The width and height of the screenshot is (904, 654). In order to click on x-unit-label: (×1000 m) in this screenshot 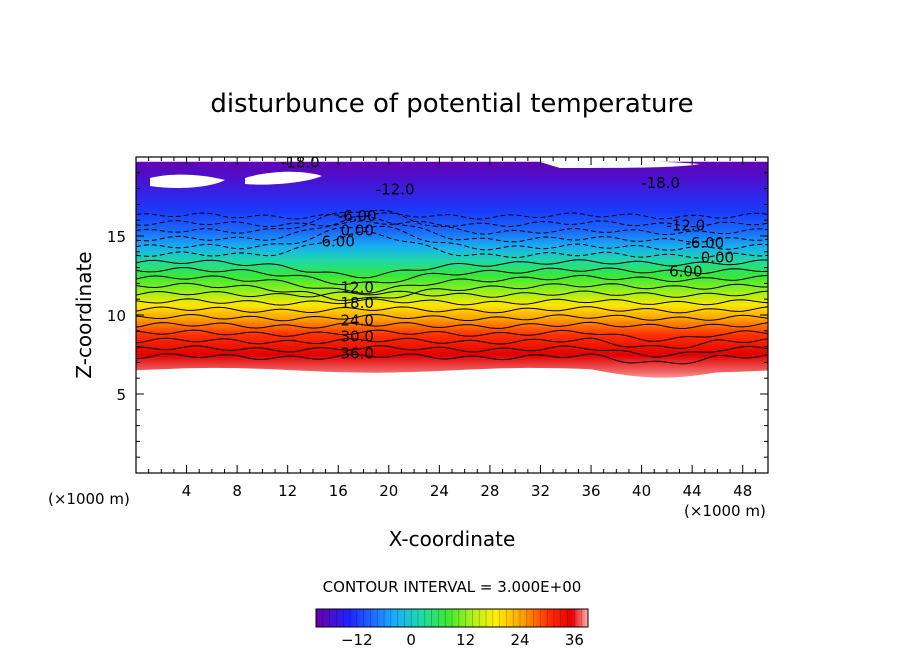, I will do `click(725, 511)`.